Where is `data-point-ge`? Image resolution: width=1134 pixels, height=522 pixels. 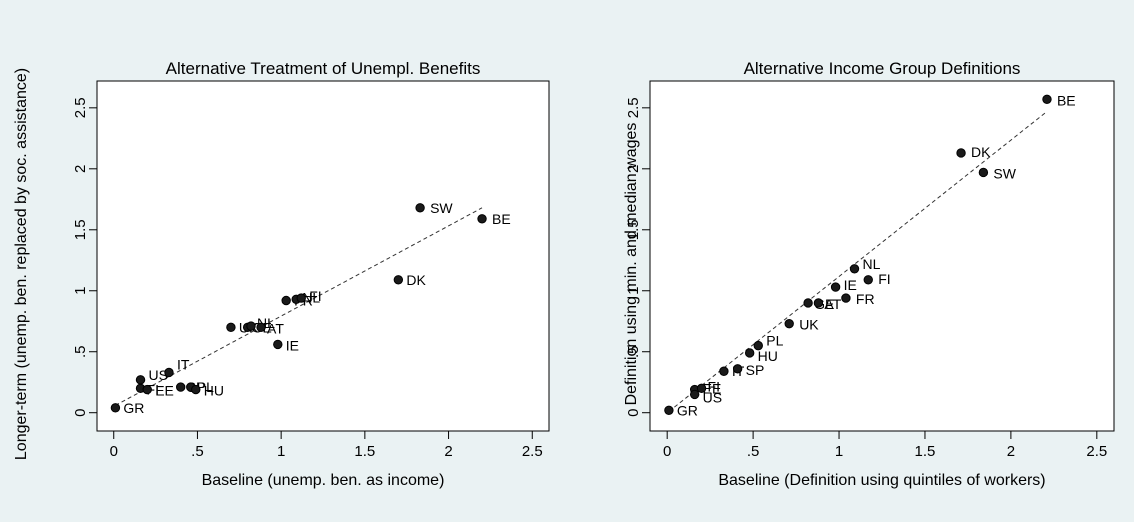 data-point-ge is located at coordinates (808, 303).